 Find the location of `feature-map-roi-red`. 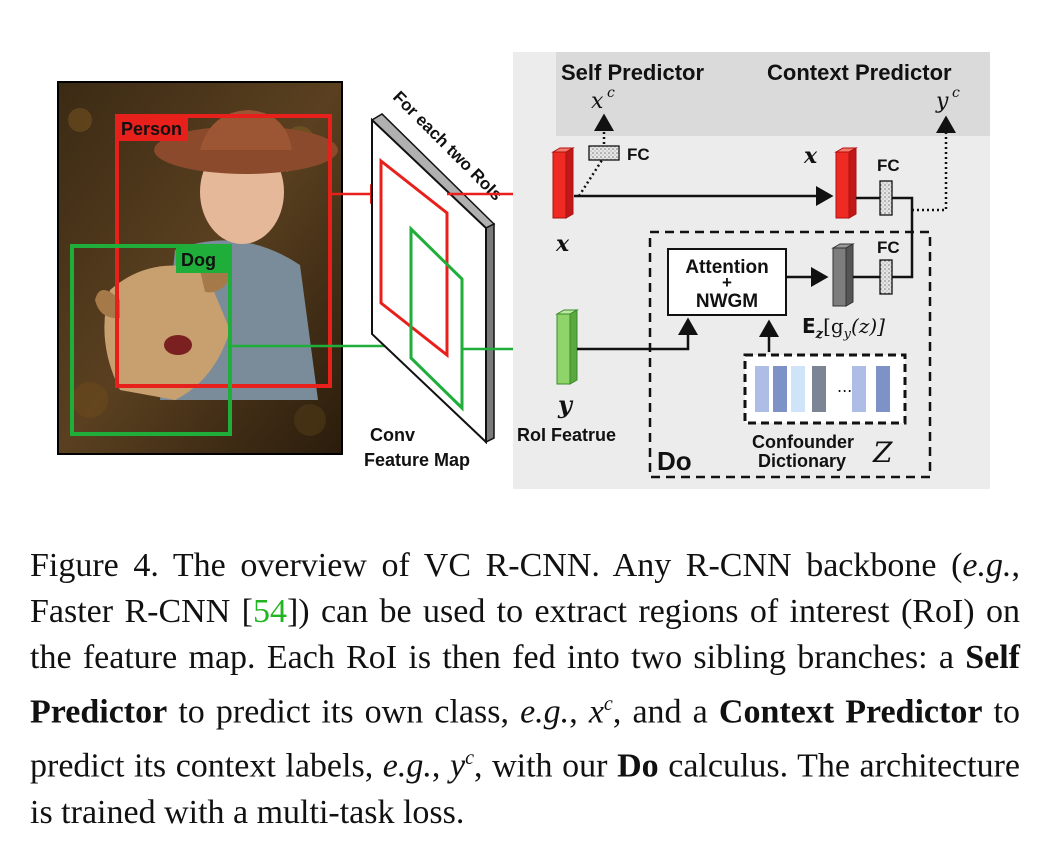

feature-map-roi-red is located at coordinates (414, 258).